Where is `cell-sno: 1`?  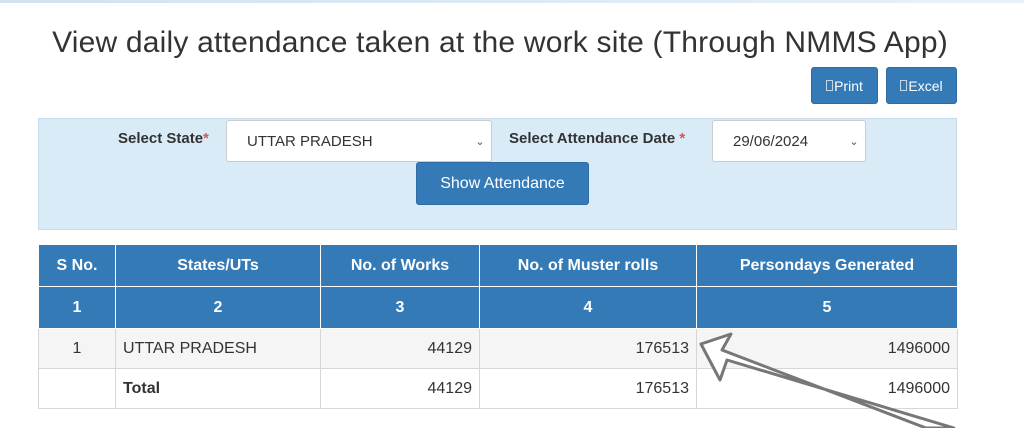
cell-sno: 1 is located at coordinates (77, 348).